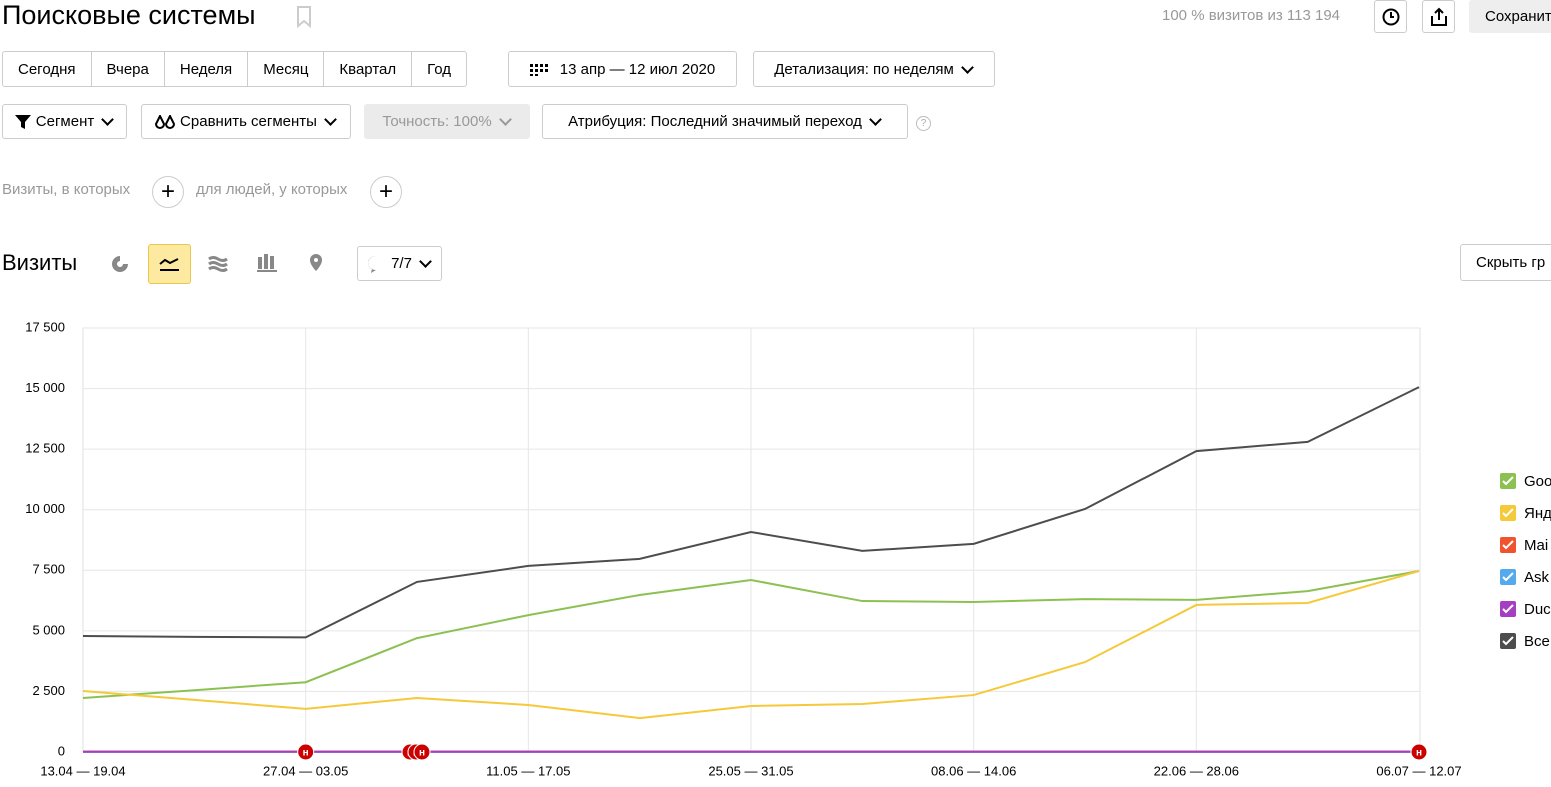  I want to click on legend-item: Янд, so click(1525, 513).